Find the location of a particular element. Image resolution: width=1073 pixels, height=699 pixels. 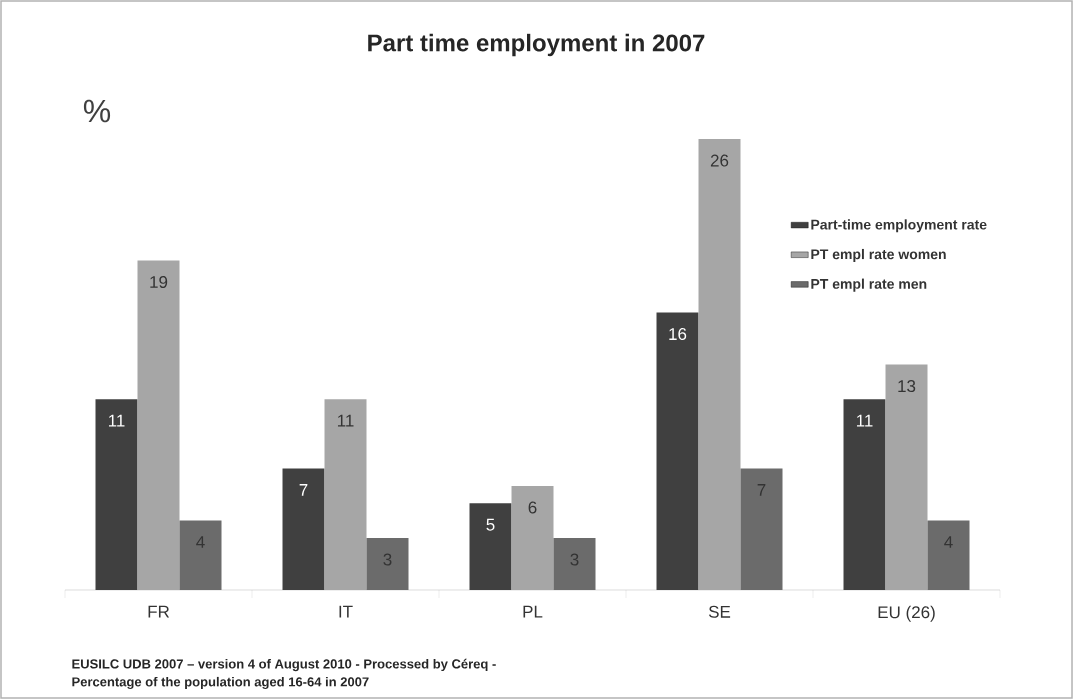

data-label: 13 is located at coordinates (907, 386).